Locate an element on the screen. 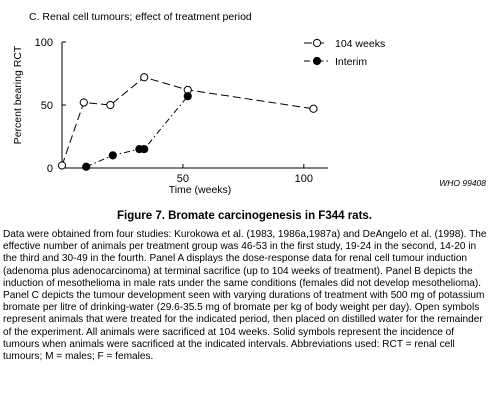  legend-label: Interim is located at coordinates (351, 62).